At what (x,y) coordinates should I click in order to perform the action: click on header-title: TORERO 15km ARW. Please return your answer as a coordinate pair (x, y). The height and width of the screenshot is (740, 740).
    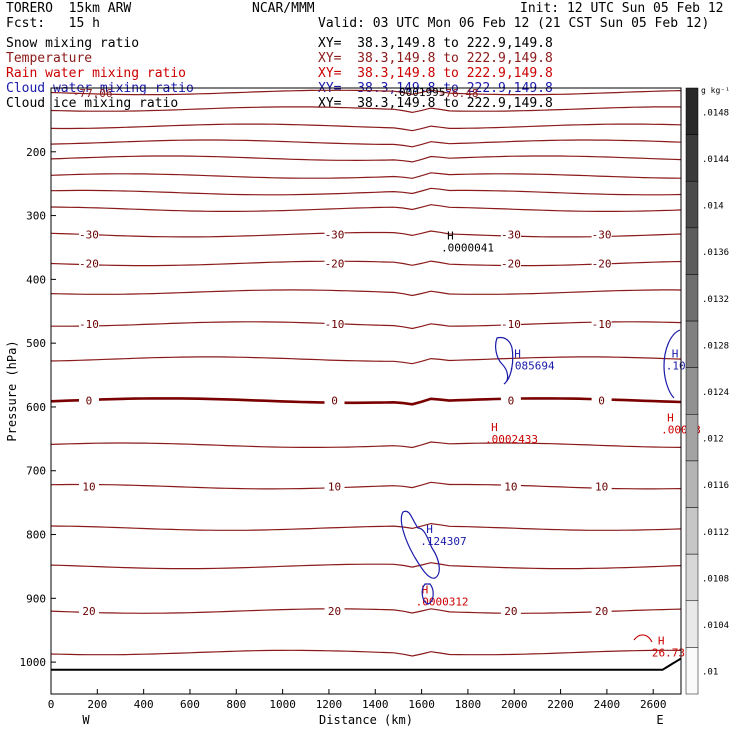
    Looking at the image, I should click on (69, 8).